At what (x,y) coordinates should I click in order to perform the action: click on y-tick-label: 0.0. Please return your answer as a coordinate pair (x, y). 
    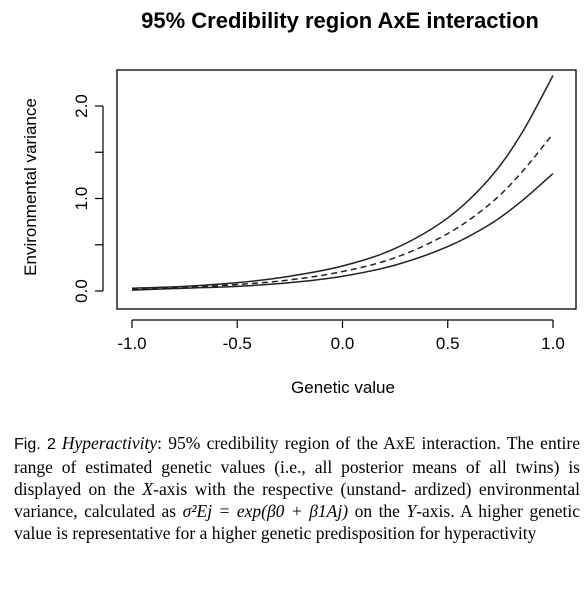
    Looking at the image, I should click on (81, 291).